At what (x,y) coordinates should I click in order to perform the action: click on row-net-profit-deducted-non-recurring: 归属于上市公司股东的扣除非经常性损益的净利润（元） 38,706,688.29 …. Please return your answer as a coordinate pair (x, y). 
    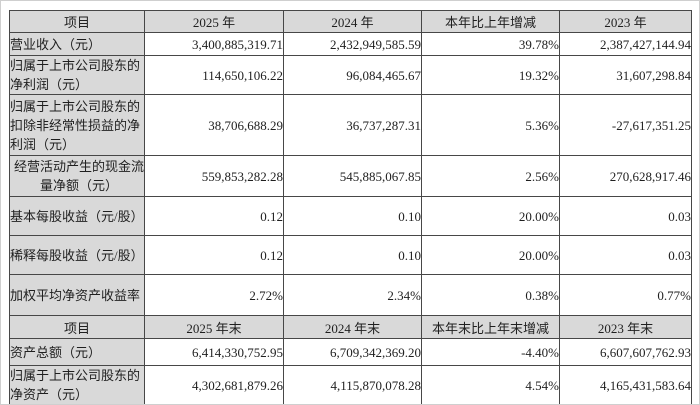
    Looking at the image, I should click on (350, 125).